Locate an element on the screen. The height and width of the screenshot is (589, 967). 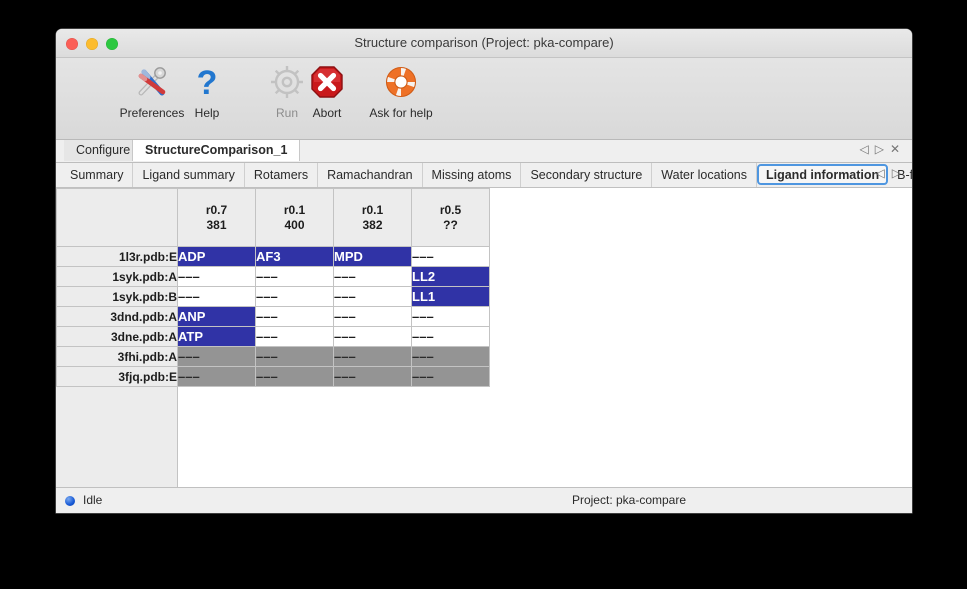
column-header-1-line1: r0.1 is located at coordinates (294, 209).